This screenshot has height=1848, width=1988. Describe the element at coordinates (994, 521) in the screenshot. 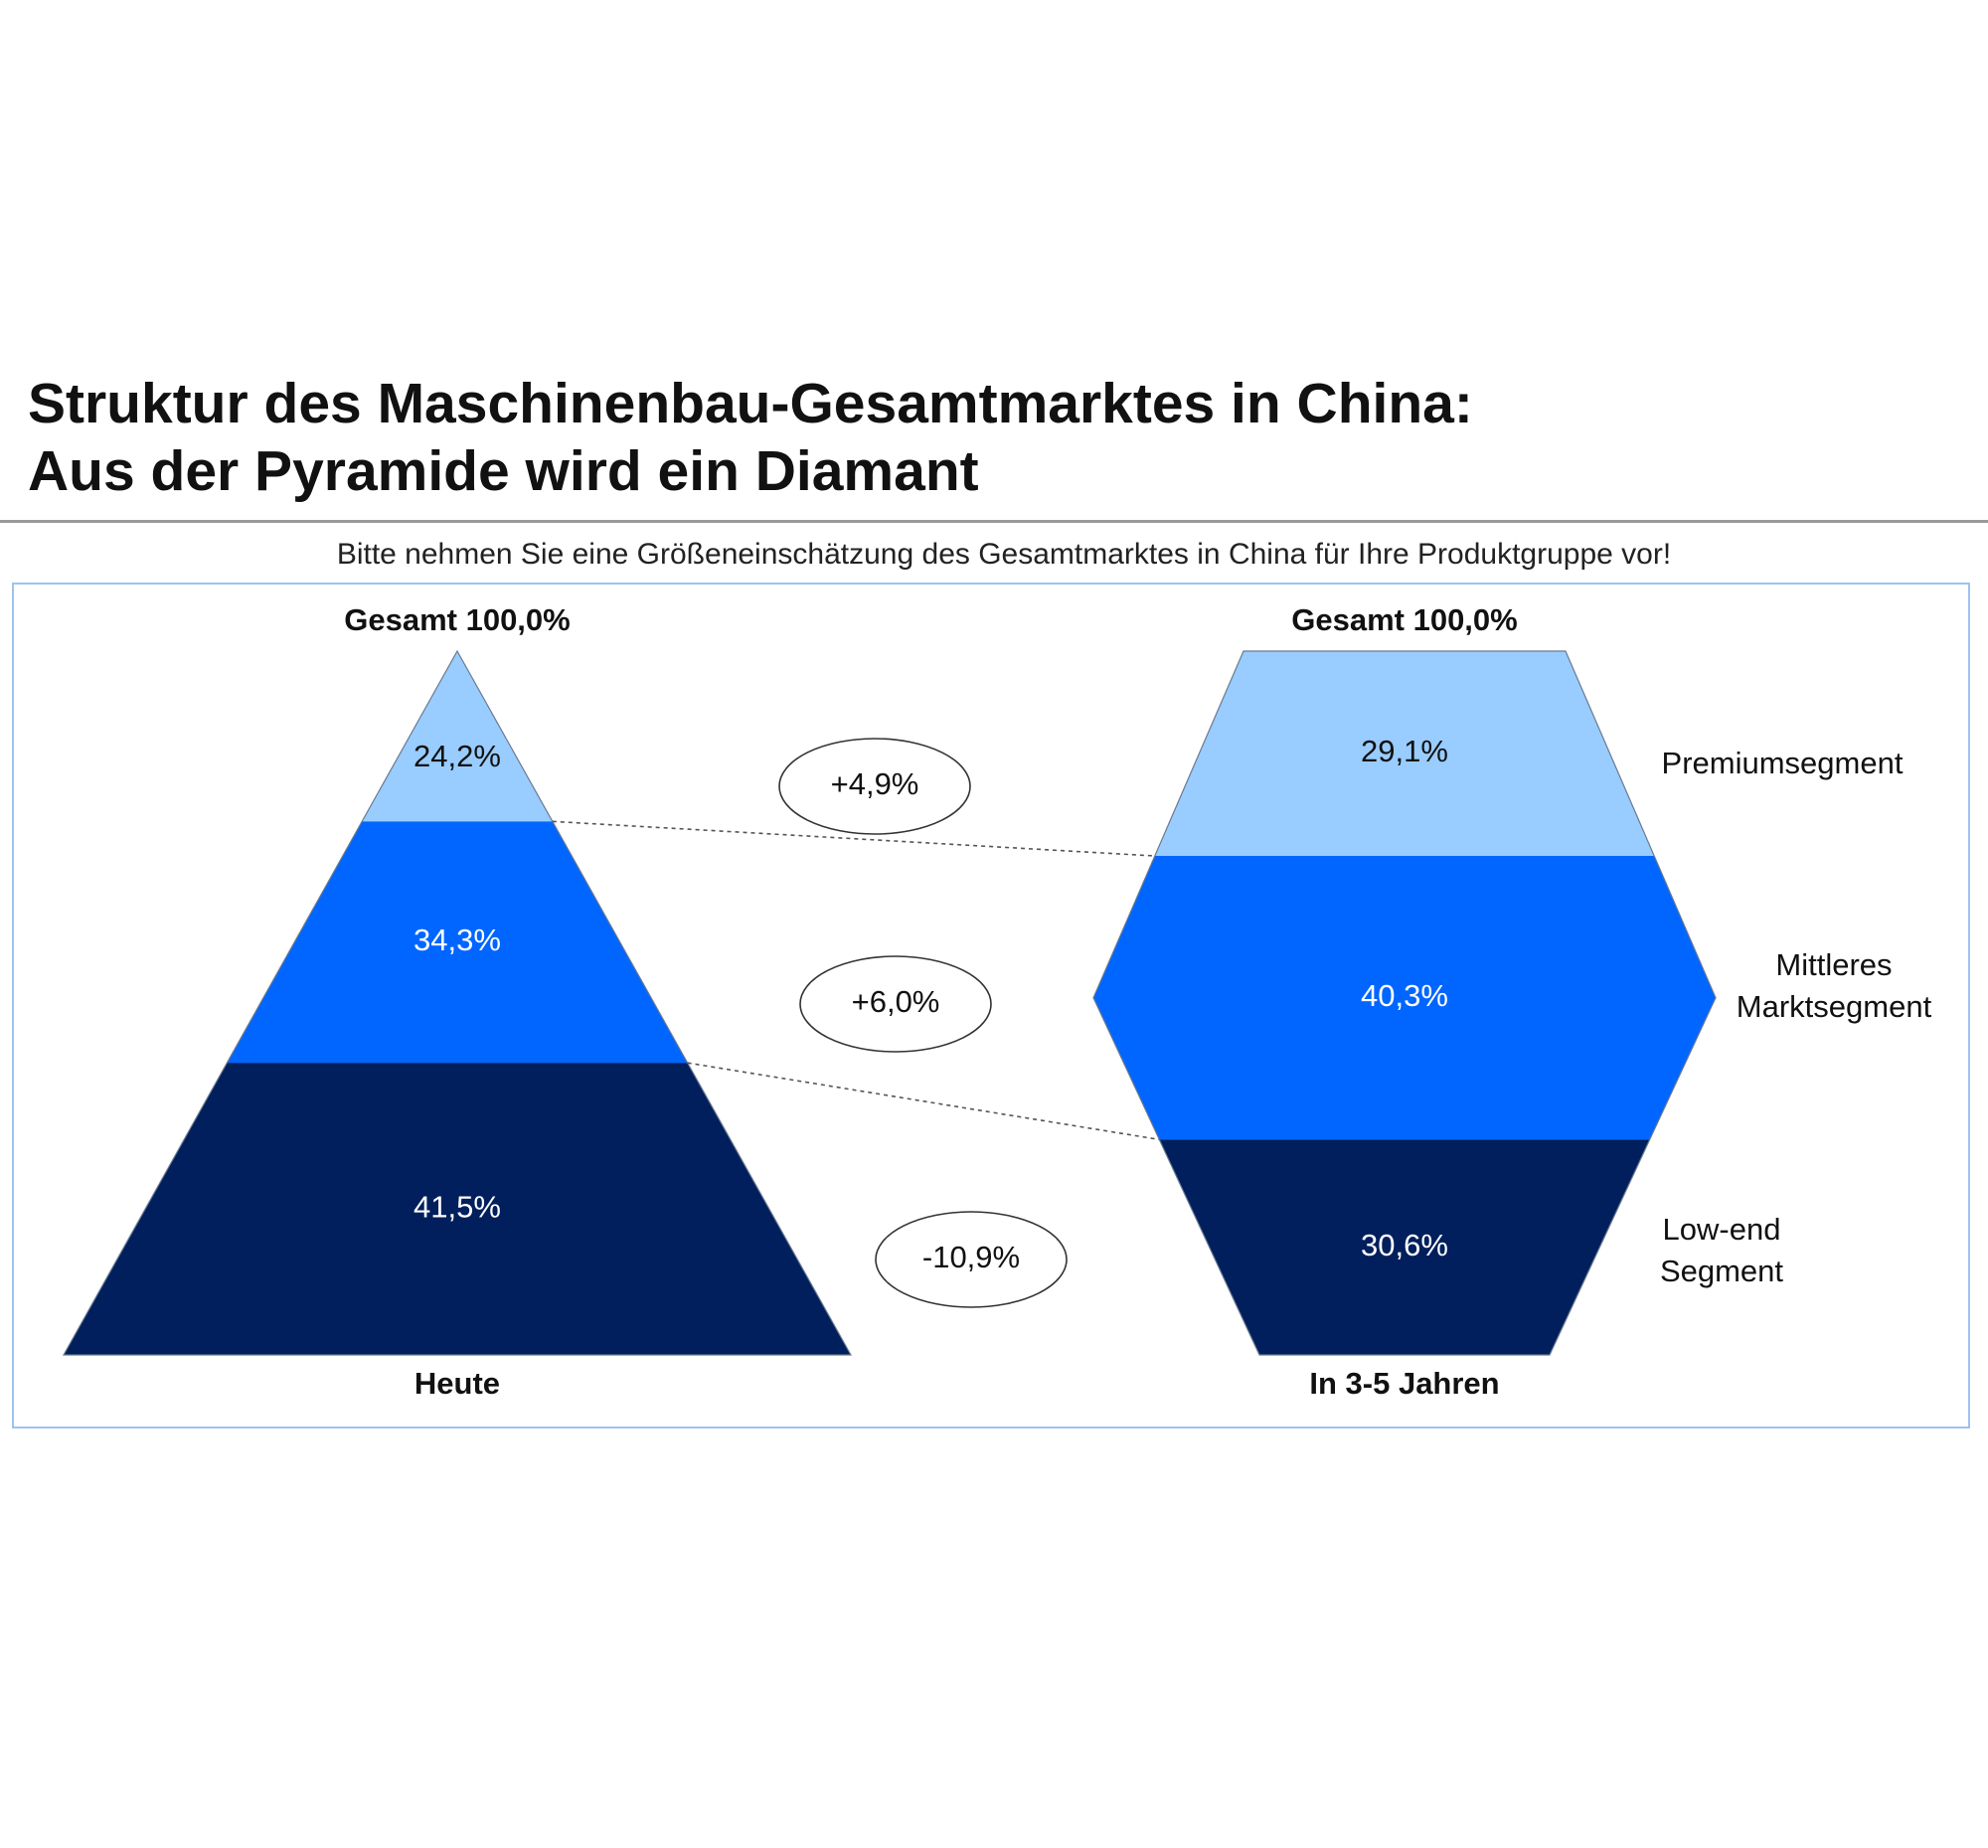

I see `title-divider` at that location.